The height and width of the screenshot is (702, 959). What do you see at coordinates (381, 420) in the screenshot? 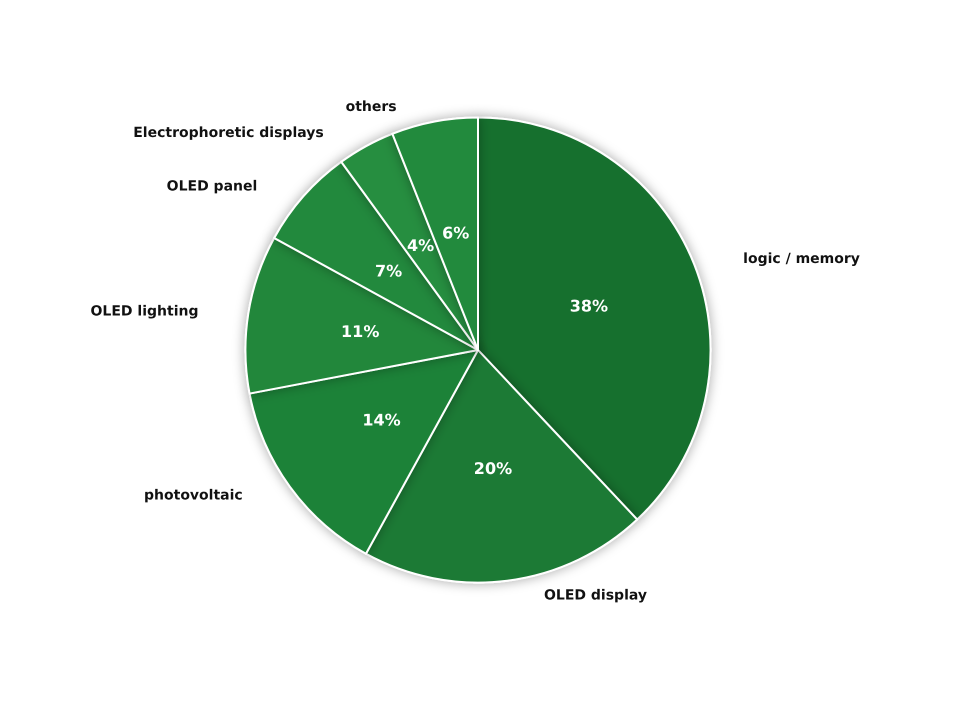
I see `data-label: 14%` at bounding box center [381, 420].